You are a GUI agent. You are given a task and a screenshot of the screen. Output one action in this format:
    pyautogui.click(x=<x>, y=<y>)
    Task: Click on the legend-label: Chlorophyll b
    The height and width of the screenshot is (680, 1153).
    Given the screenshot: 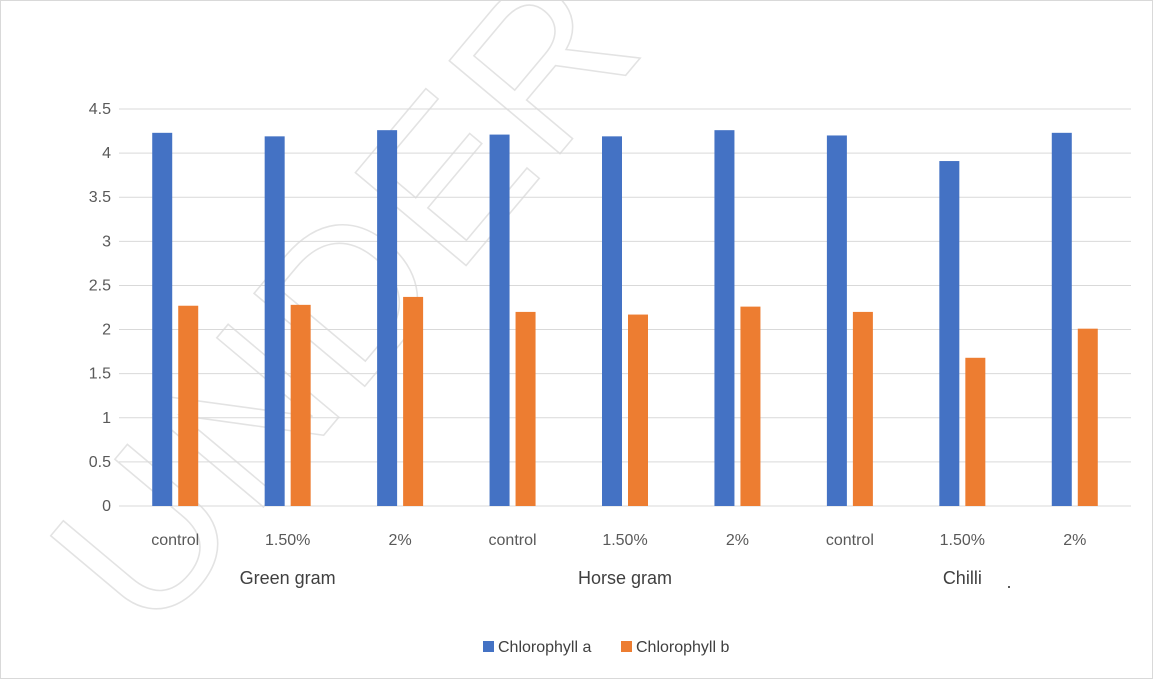 What is the action you would take?
    pyautogui.click(x=682, y=647)
    